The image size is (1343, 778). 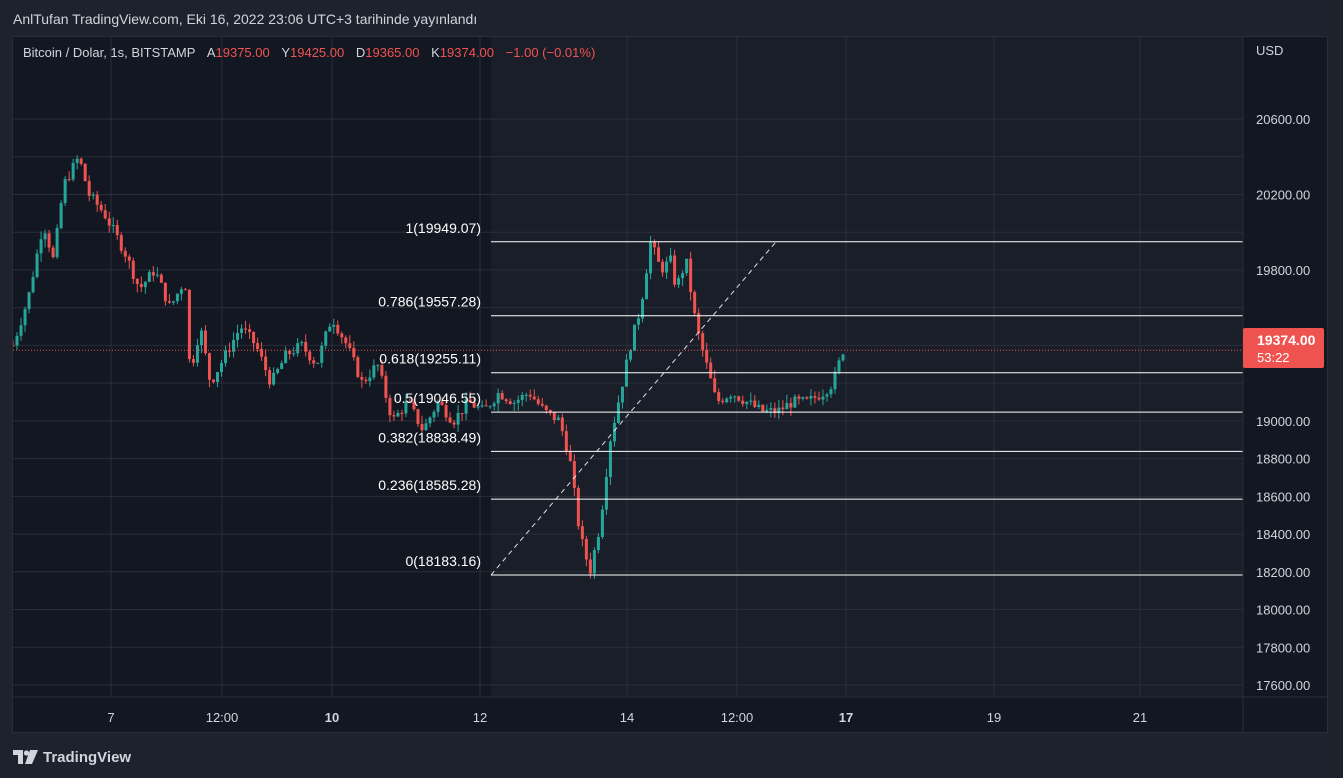 What do you see at coordinates (994, 717) in the screenshot?
I see `time-tick-label: 19` at bounding box center [994, 717].